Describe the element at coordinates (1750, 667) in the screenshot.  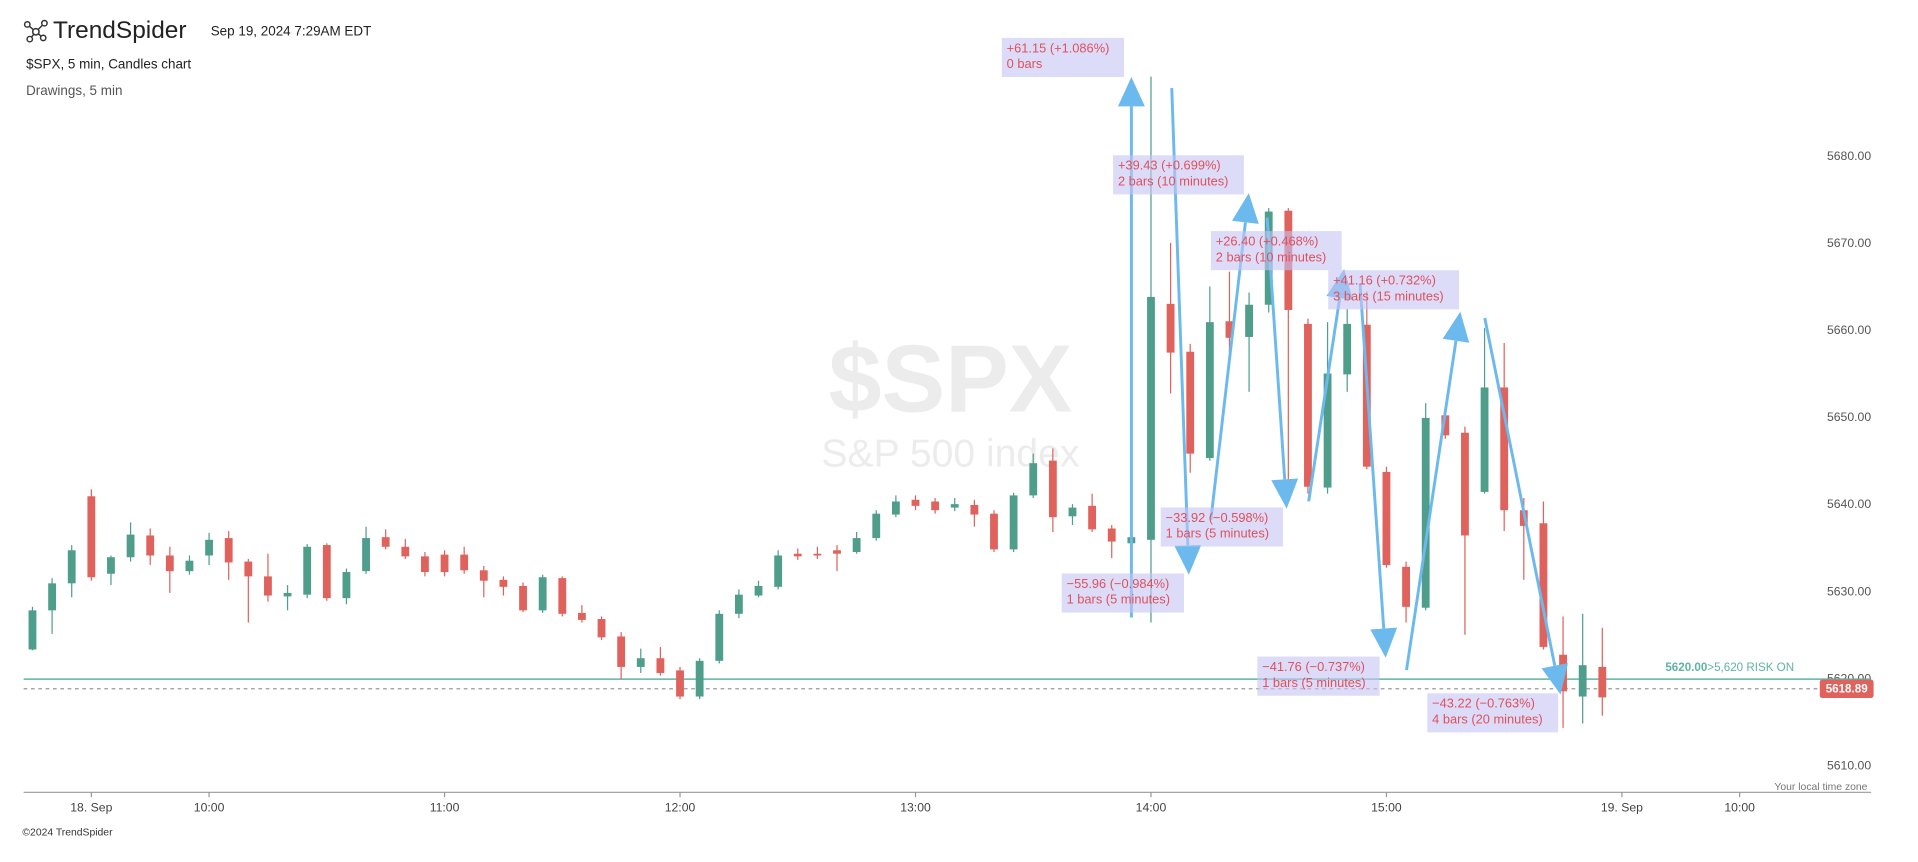
I see `reference-text: >5,620 RISK ON` at that location.